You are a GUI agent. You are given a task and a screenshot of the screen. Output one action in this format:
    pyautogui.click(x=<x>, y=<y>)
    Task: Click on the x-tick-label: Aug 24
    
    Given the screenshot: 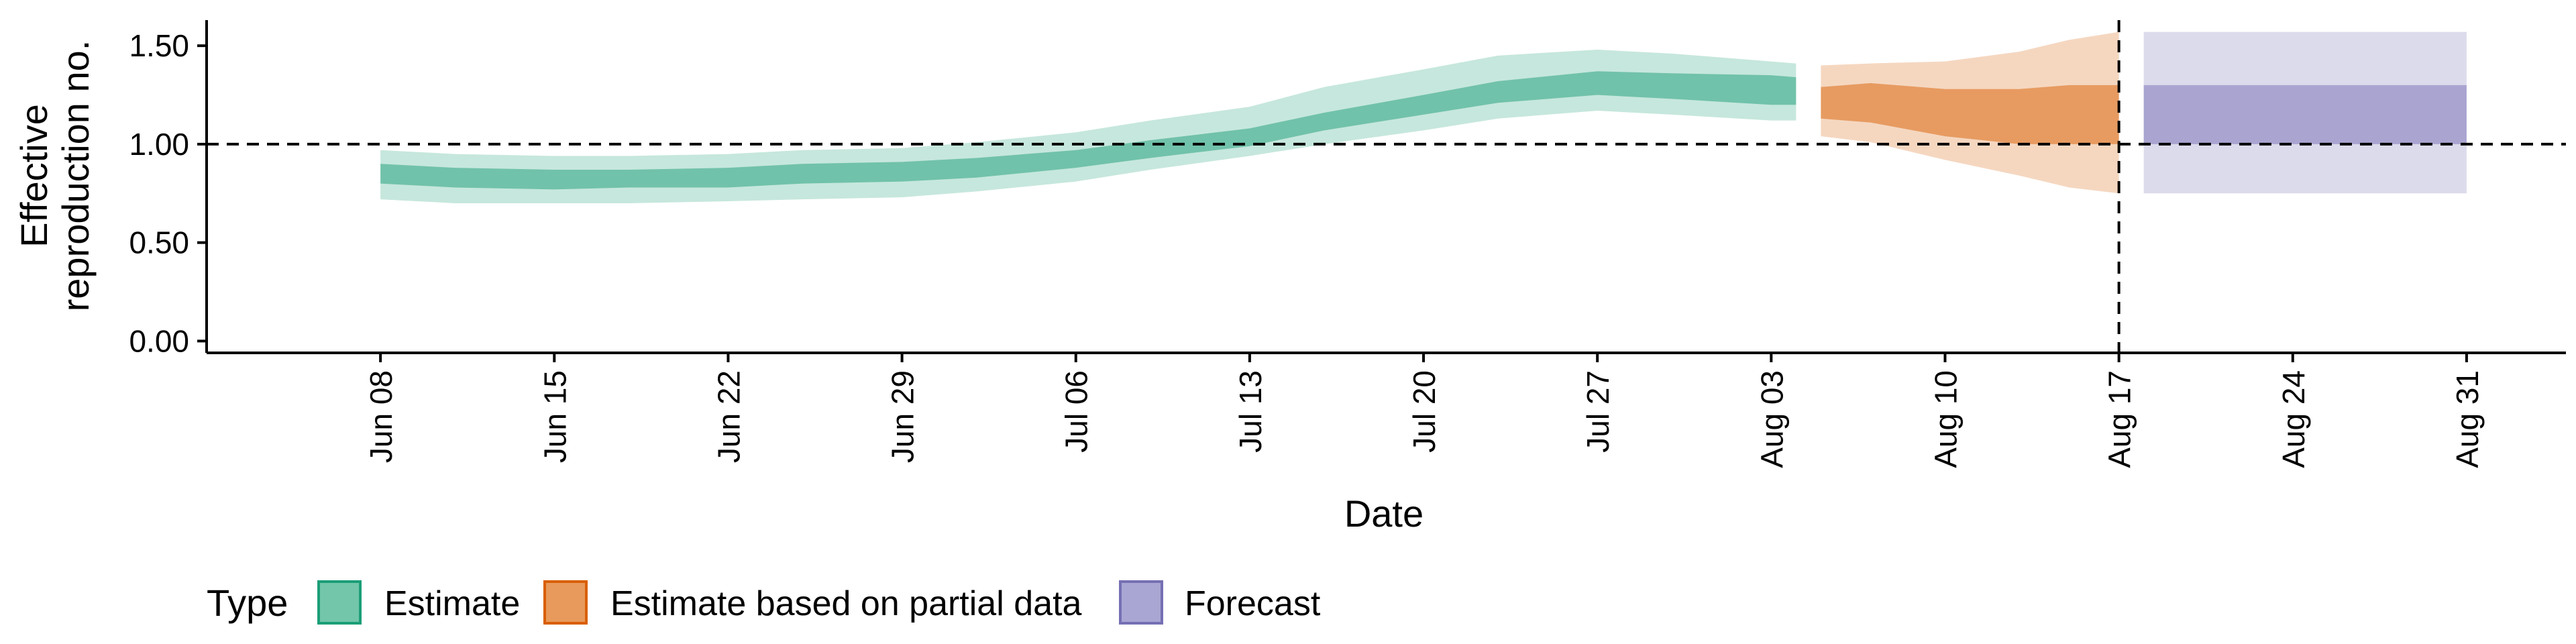 What is the action you would take?
    pyautogui.click(x=2293, y=419)
    